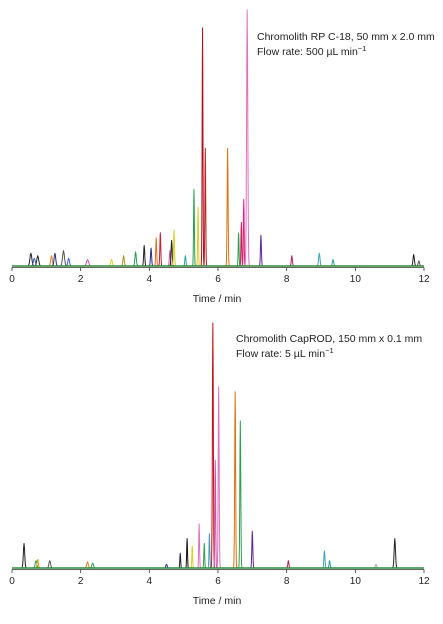  I want to click on x-axis-title-top: Time / min, so click(217, 299).